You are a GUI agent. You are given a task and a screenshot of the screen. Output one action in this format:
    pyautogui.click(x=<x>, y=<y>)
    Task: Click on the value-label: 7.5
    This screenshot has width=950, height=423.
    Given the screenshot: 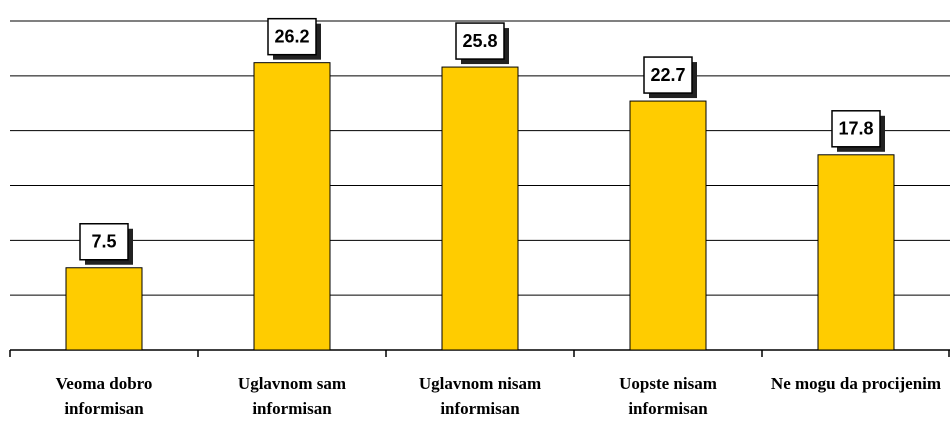 What is the action you would take?
    pyautogui.click(x=103, y=242)
    